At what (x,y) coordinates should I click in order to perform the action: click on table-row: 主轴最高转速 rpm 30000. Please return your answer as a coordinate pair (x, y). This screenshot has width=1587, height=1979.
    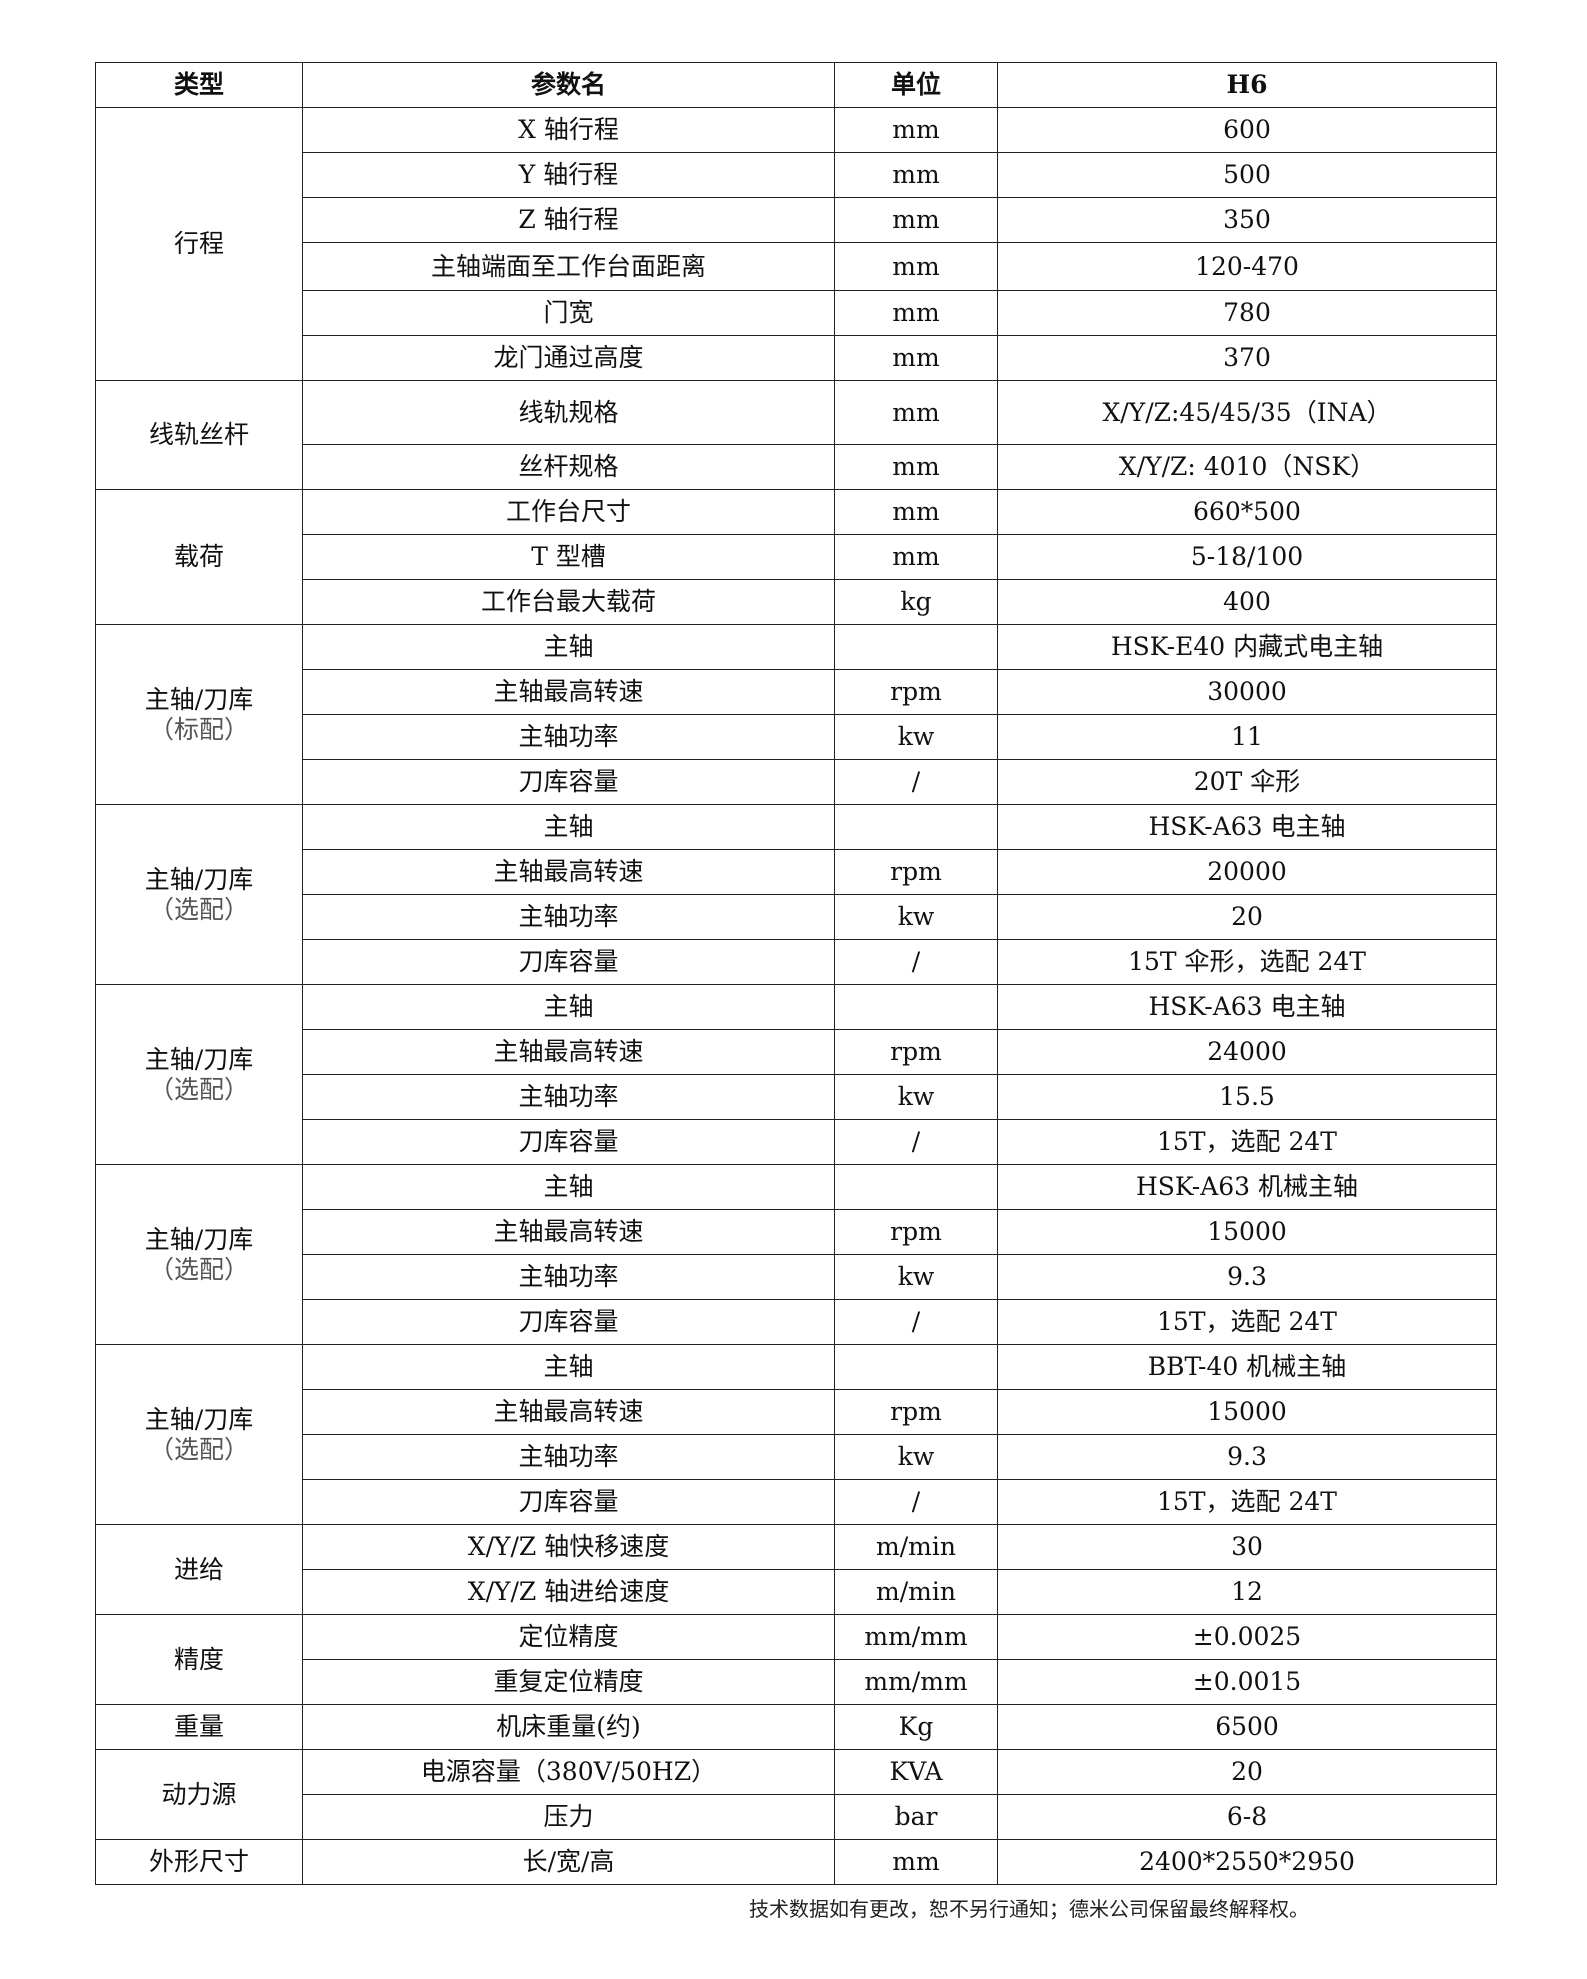
    Looking at the image, I should click on (796, 692).